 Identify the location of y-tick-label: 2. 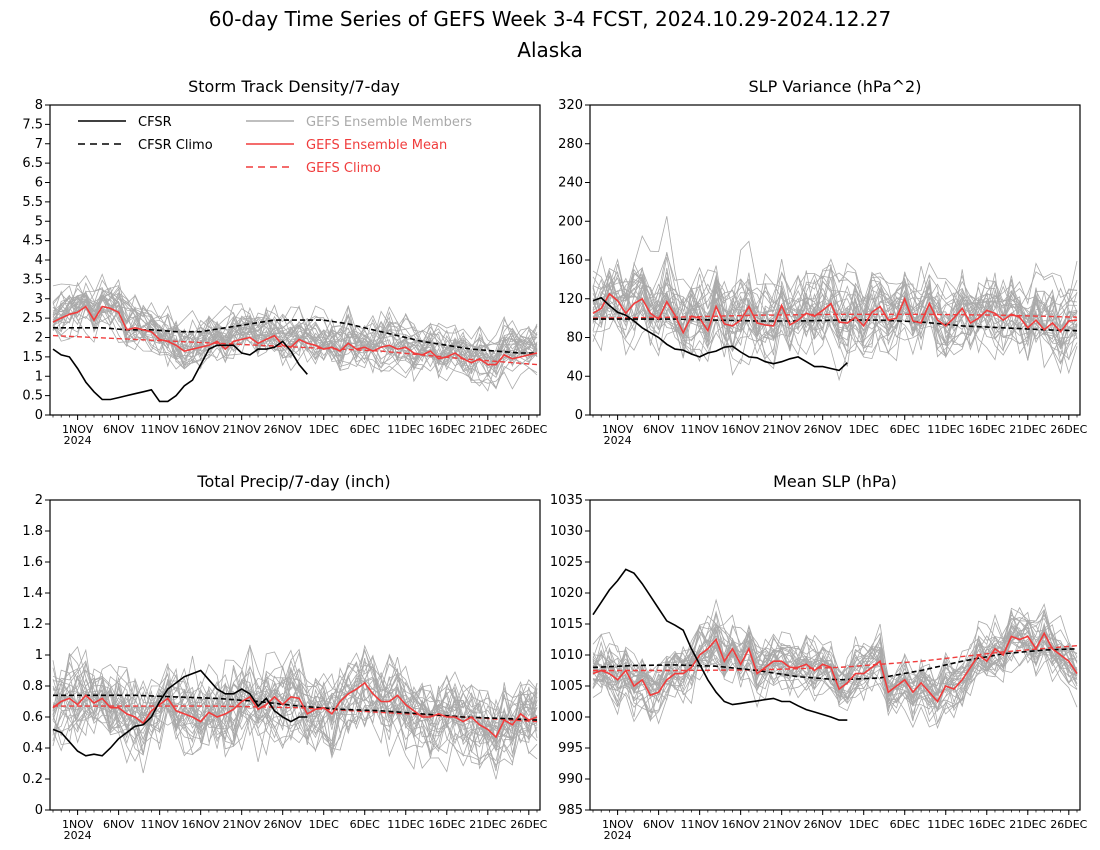
(39, 338).